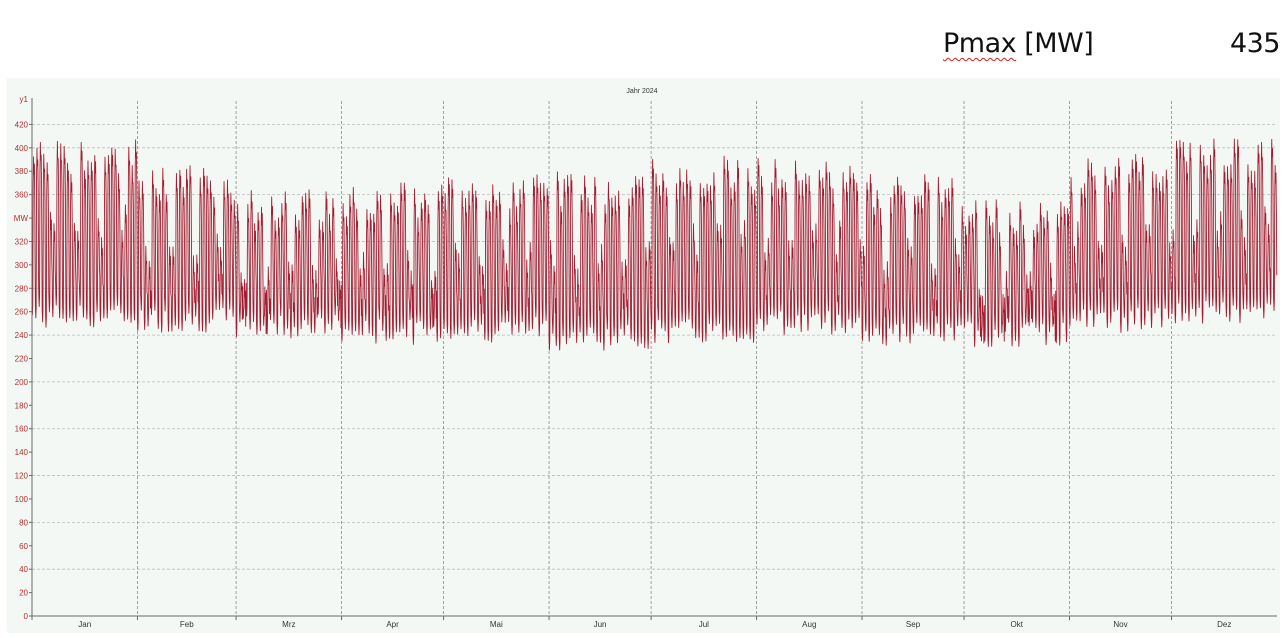  What do you see at coordinates (26, 616) in the screenshot?
I see `y-tick-label-0: 0` at bounding box center [26, 616].